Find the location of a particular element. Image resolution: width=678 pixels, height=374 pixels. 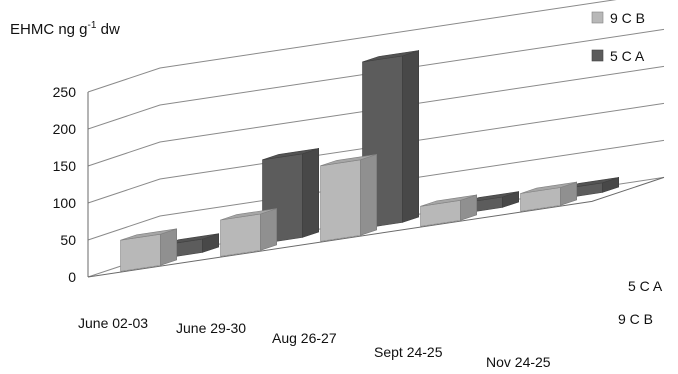

depth-axis-labels: 5 C A 9 C B is located at coordinates (640, 302).